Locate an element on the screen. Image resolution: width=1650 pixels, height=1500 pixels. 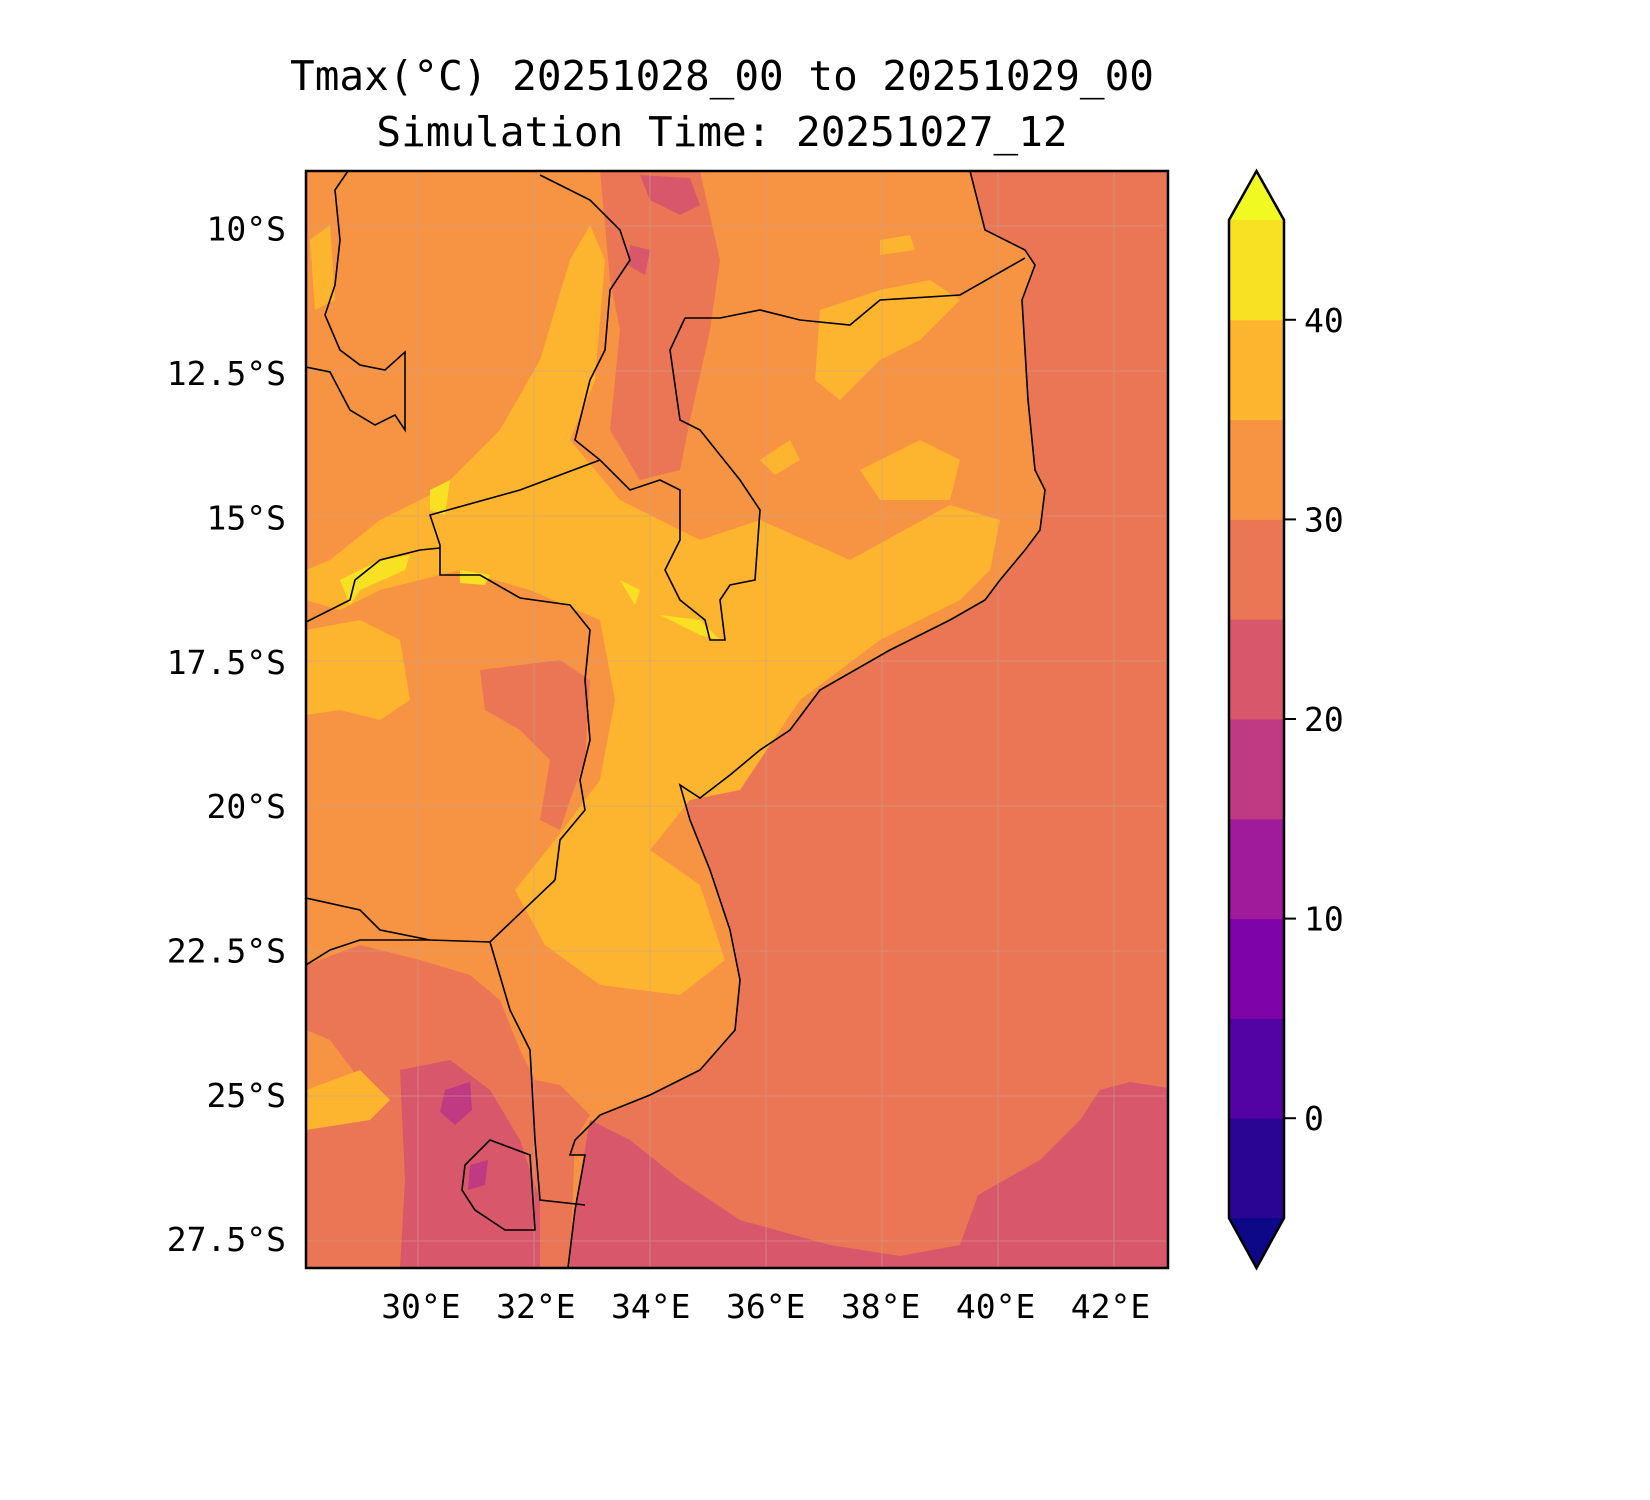
hot-region-west is located at coordinates (358, 677).